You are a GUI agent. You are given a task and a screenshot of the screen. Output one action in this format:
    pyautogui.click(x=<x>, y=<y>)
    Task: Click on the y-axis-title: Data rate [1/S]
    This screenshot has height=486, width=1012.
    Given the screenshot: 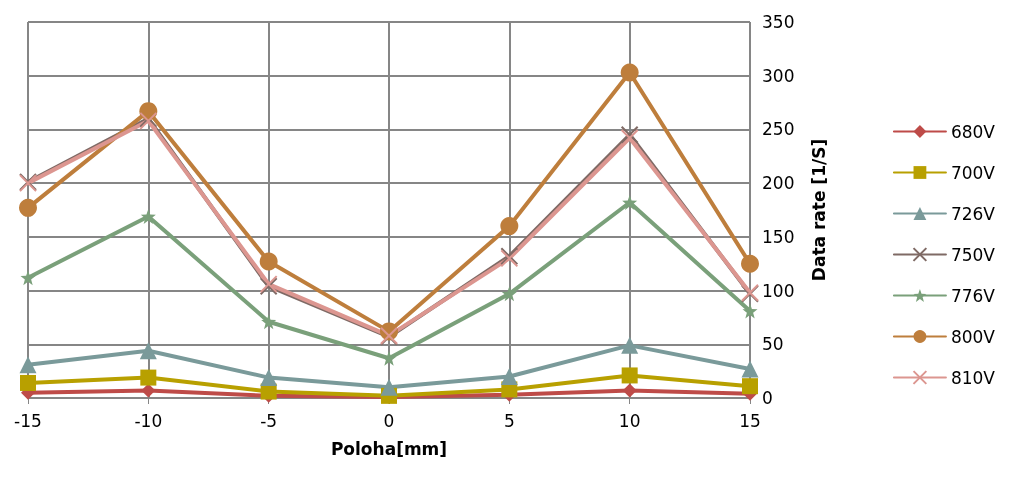 What is the action you would take?
    pyautogui.click(x=818, y=210)
    